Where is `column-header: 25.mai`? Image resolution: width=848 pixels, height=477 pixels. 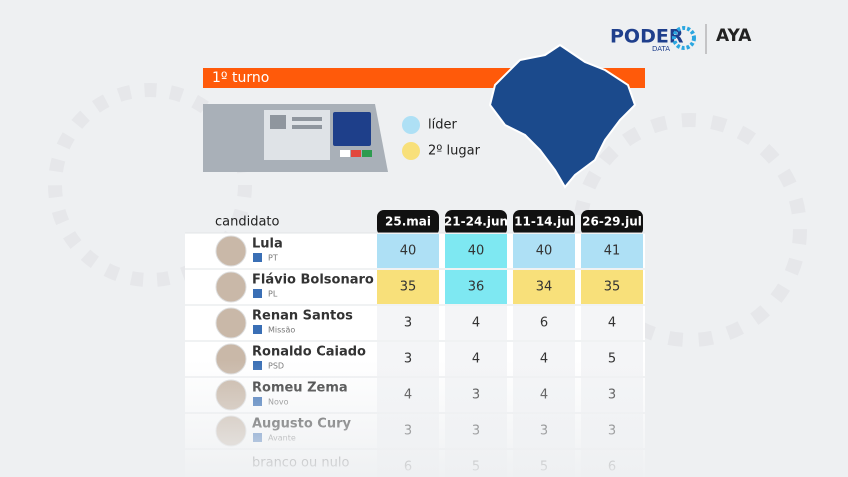 column-header: 25.mai is located at coordinates (408, 222).